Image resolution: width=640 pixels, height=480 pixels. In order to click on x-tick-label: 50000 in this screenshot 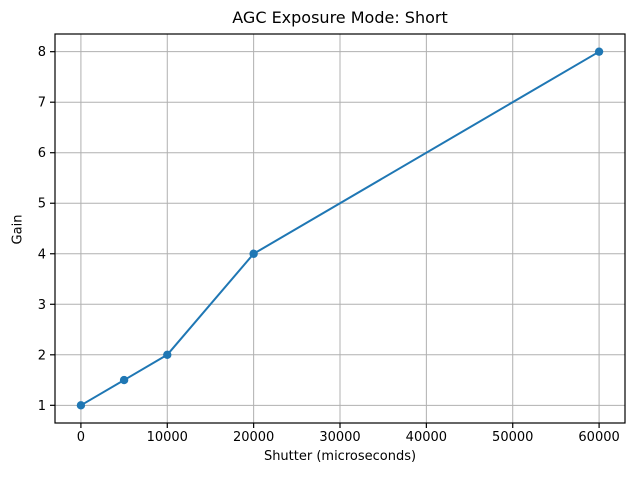, I will do `click(512, 437)`.